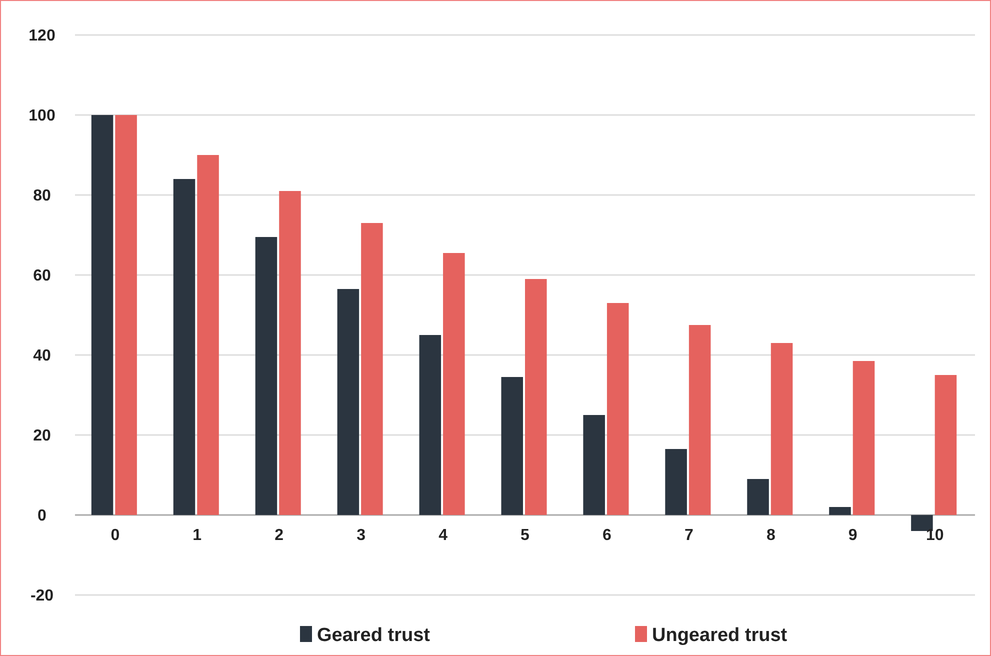 The height and width of the screenshot is (656, 991). I want to click on legend-label: Geared trust, so click(374, 635).